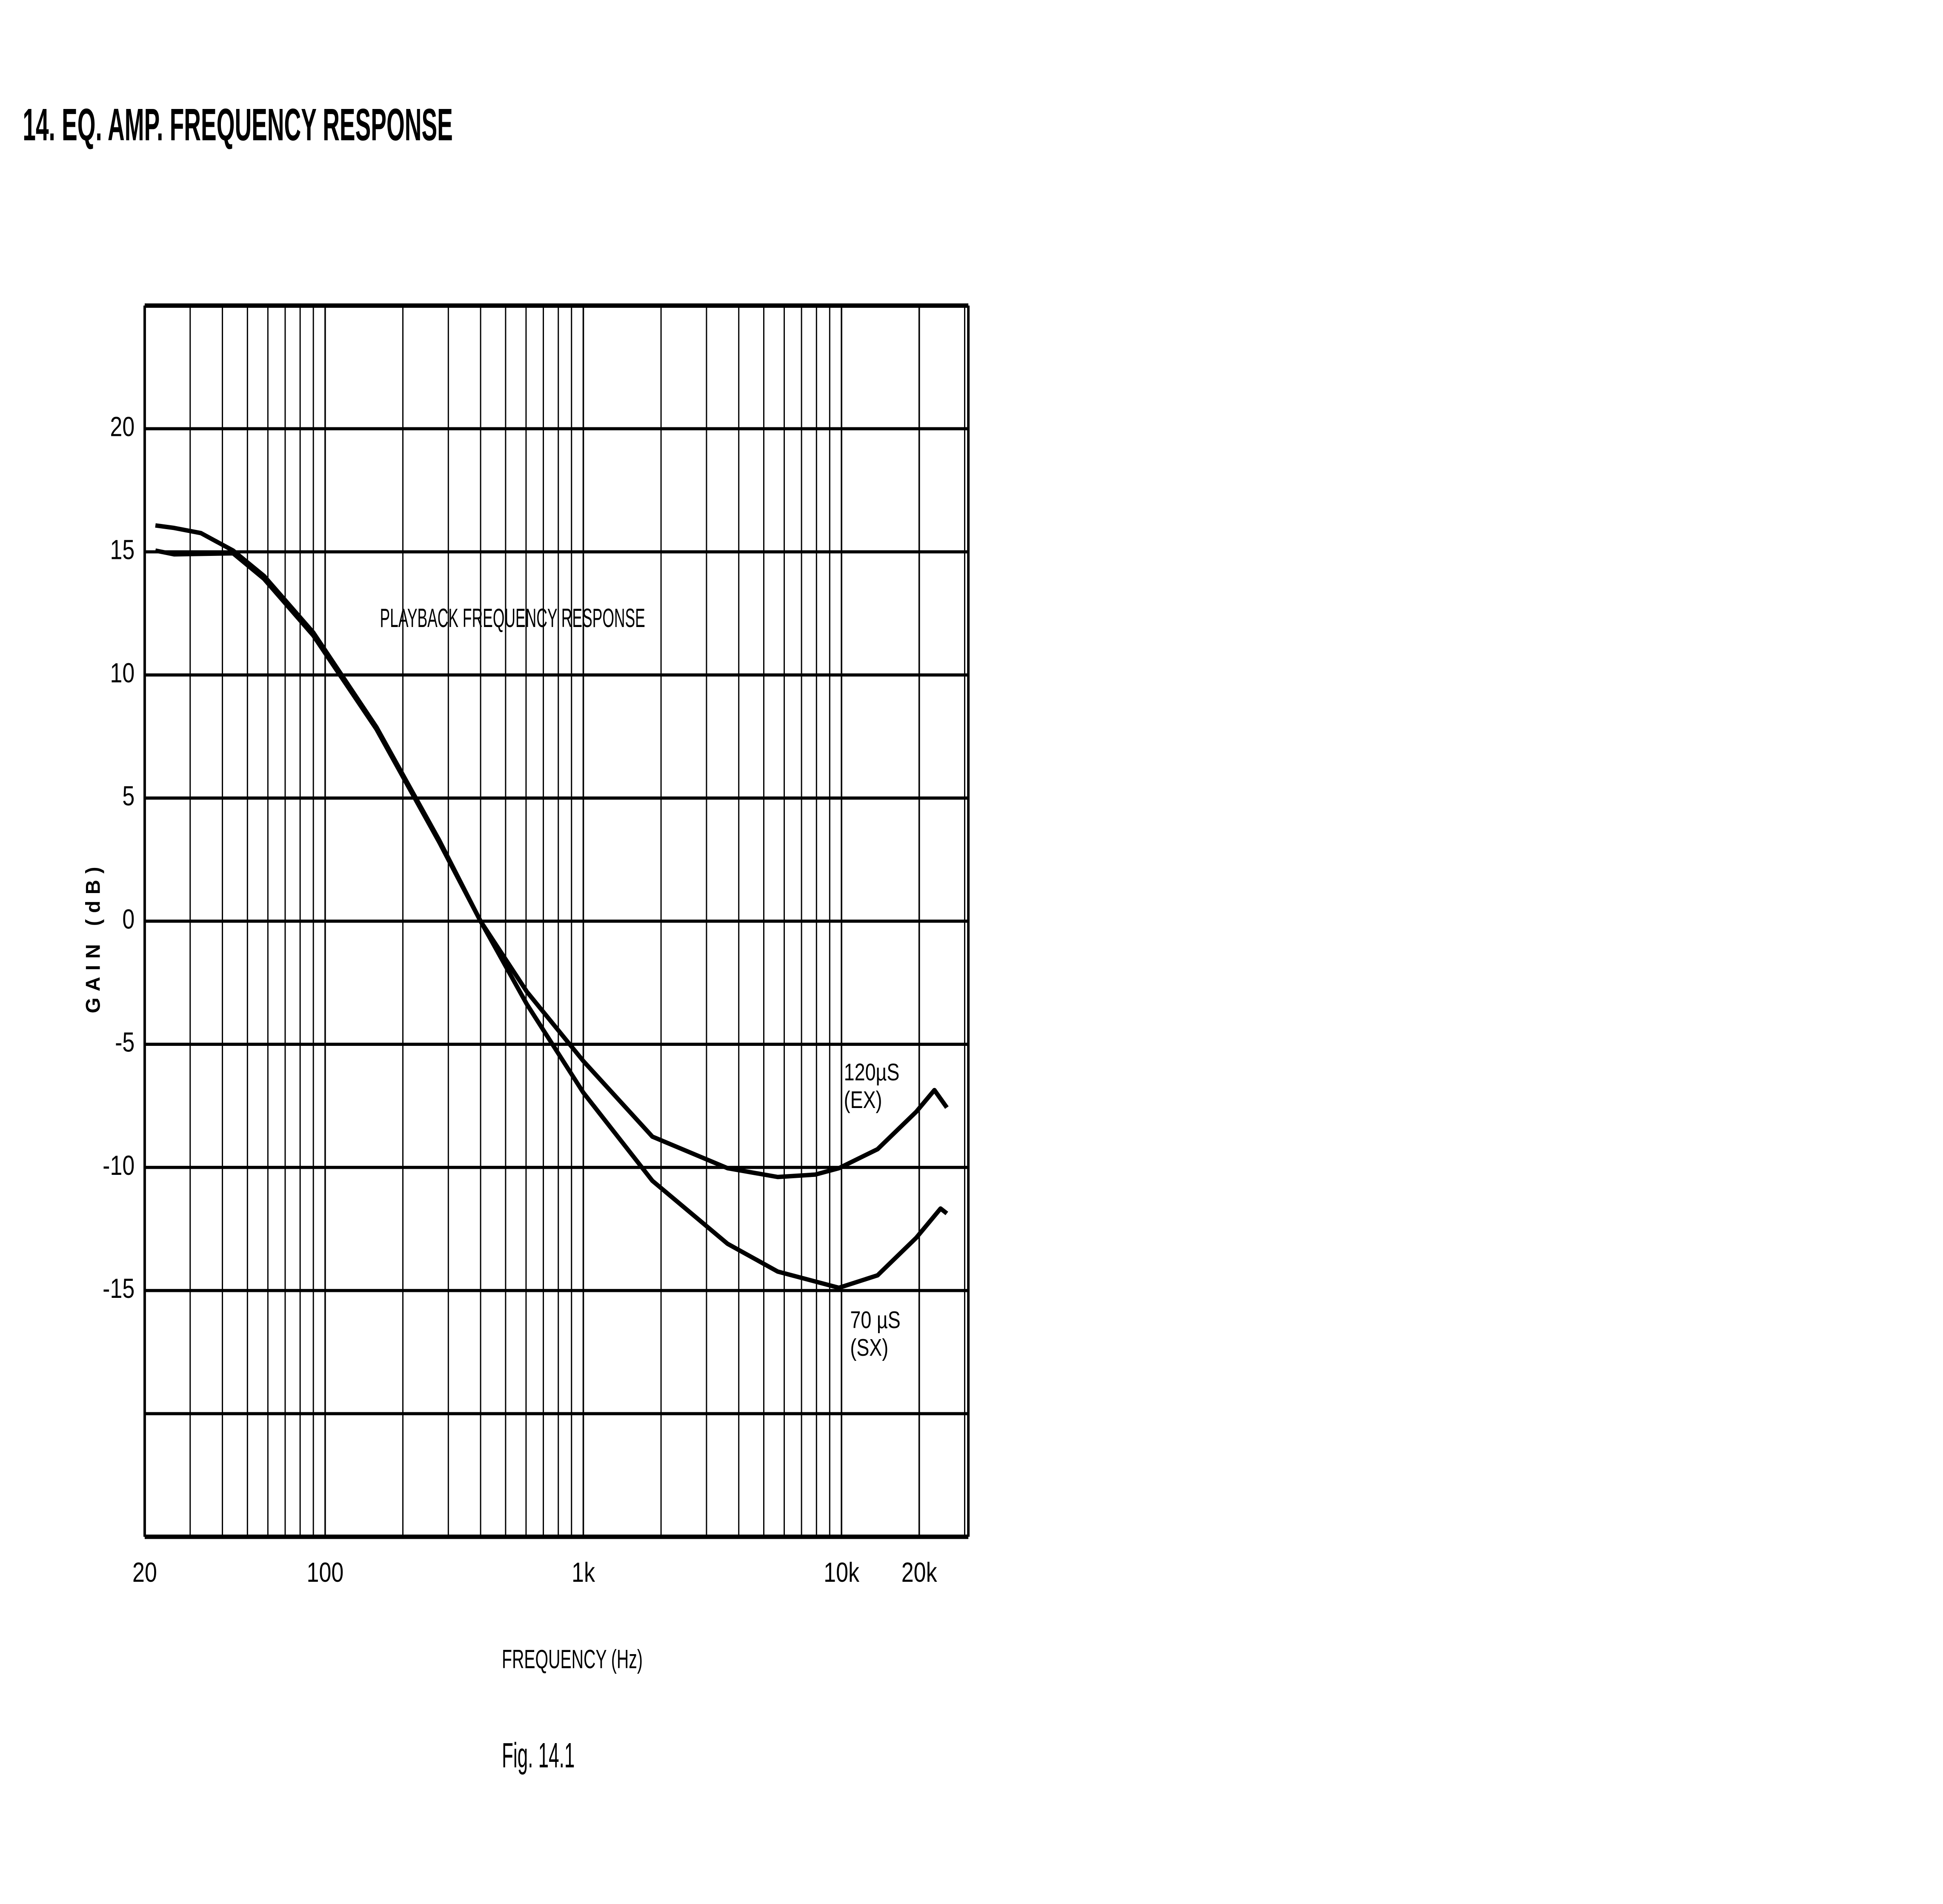 Image resolution: width=1943 pixels, height=1904 pixels. Describe the element at coordinates (841, 1573) in the screenshot. I see `x-tick-label: 10k` at that location.